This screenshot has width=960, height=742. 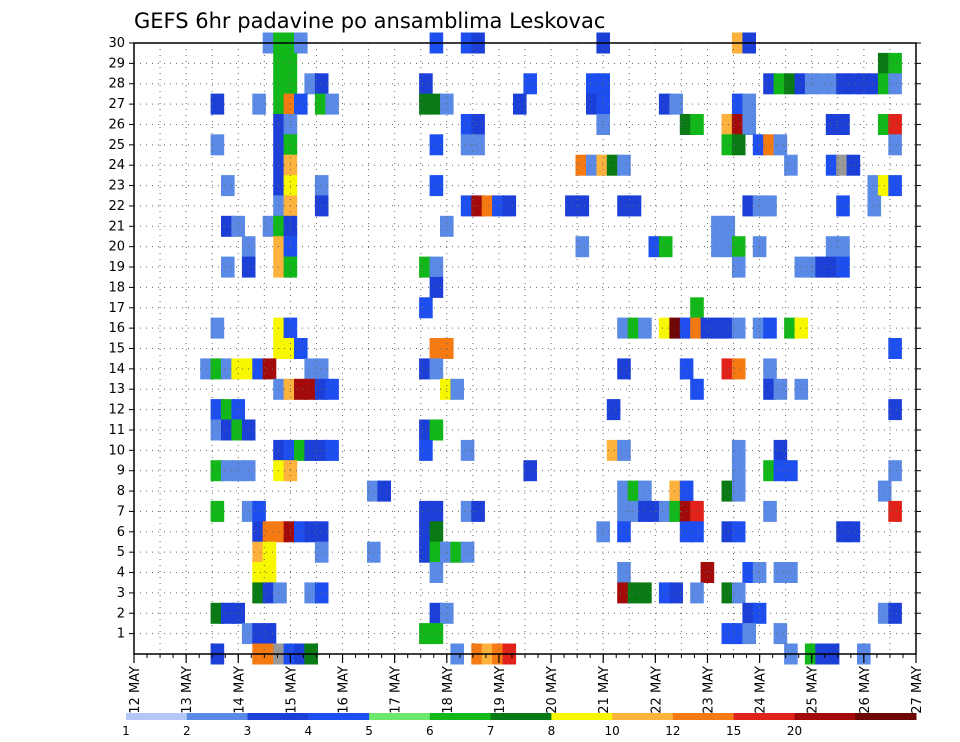 What do you see at coordinates (116, 104) in the screenshot?
I see `y-tick-label: 27` at bounding box center [116, 104].